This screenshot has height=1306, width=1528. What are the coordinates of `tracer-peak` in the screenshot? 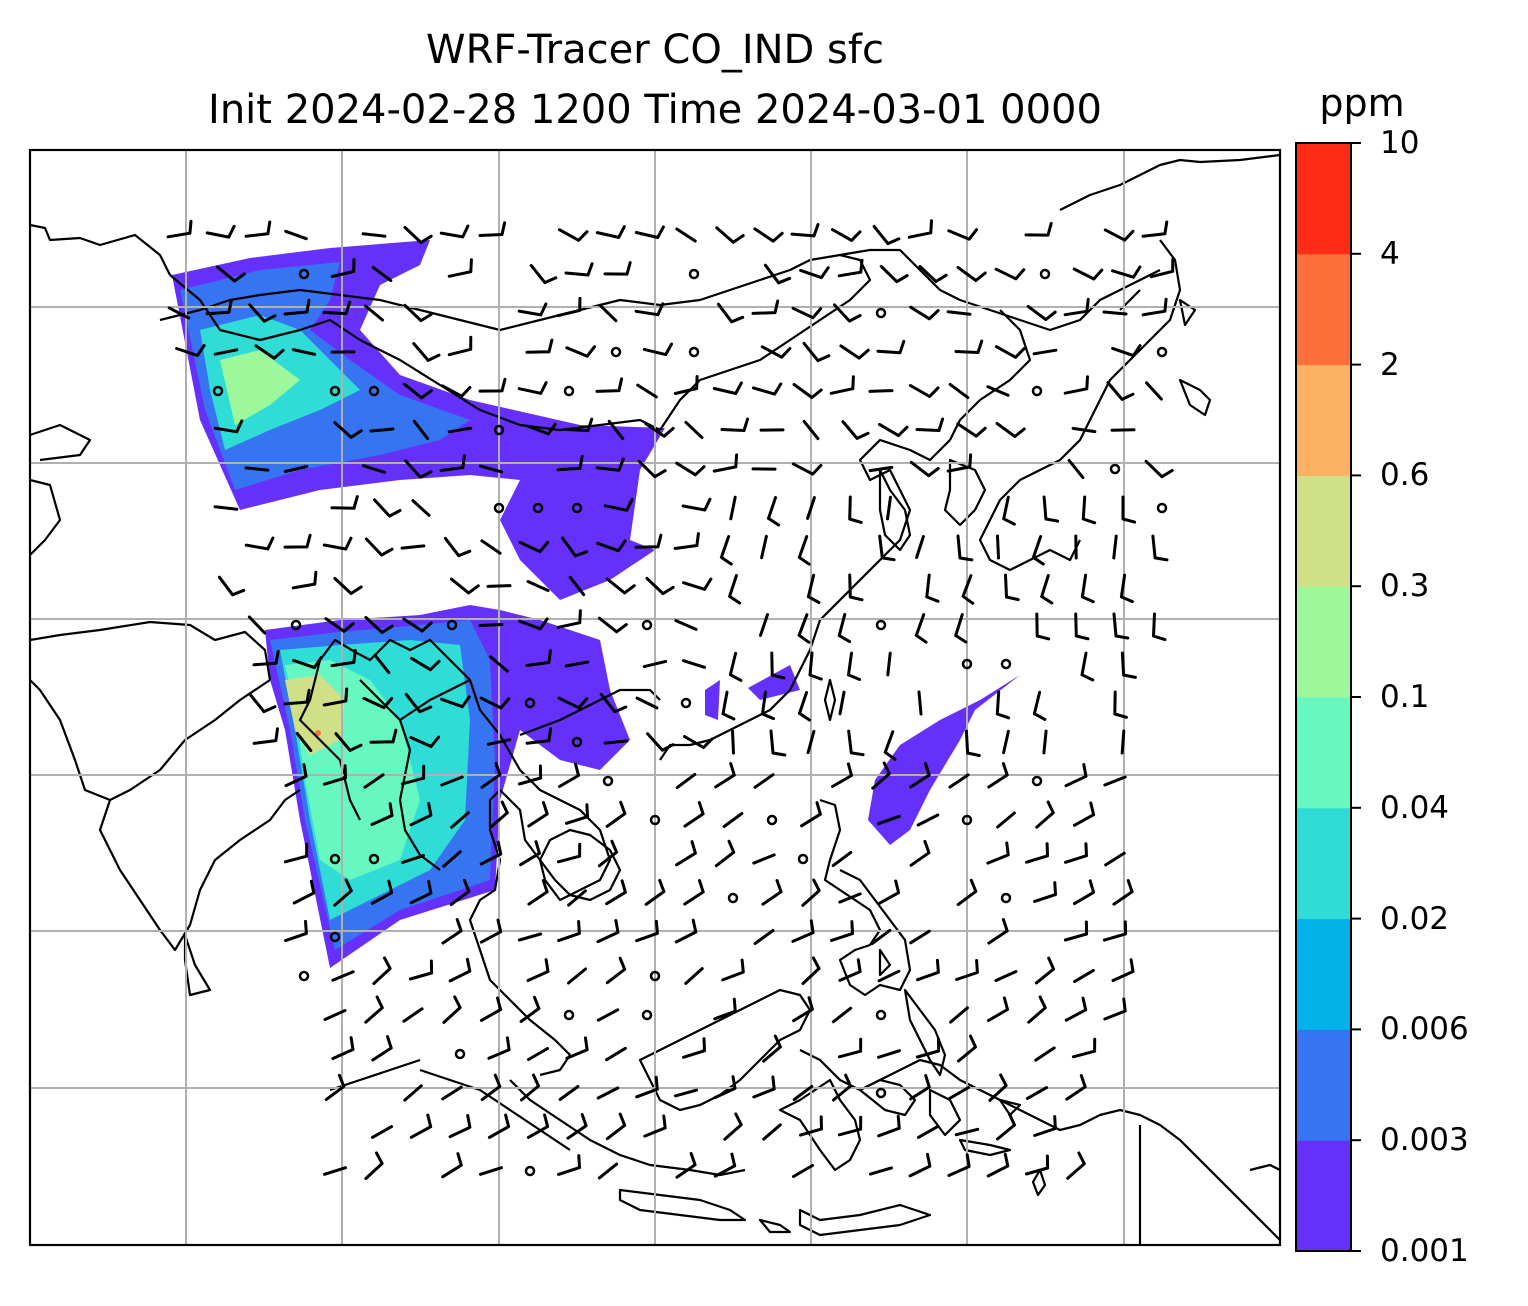 It's located at (318, 733).